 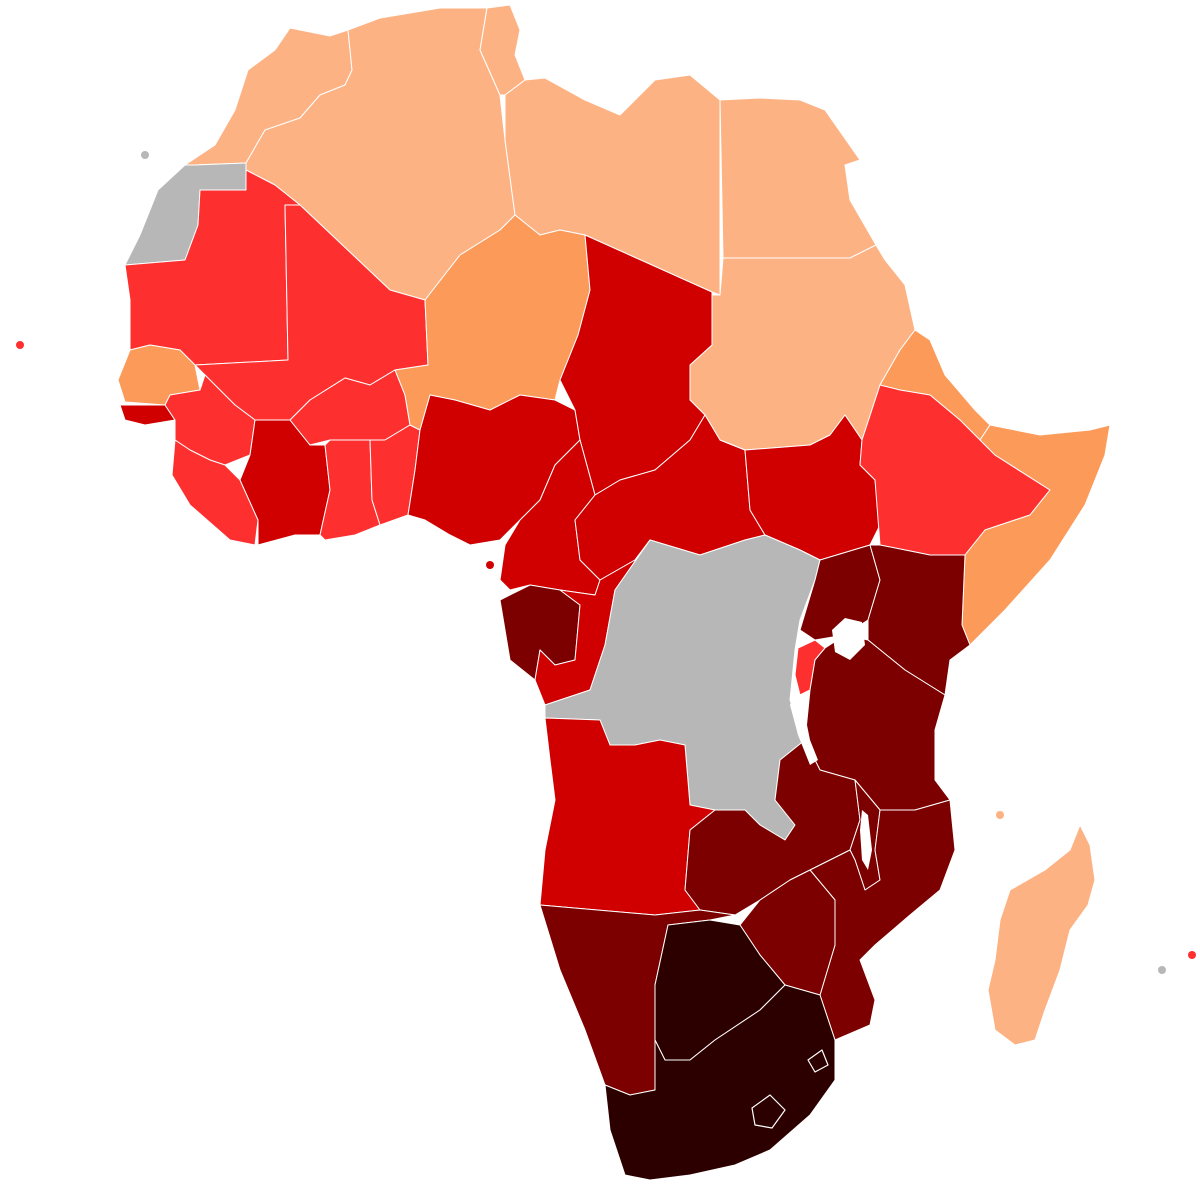 What do you see at coordinates (919, 620) in the screenshot?
I see `region-kenya` at bounding box center [919, 620].